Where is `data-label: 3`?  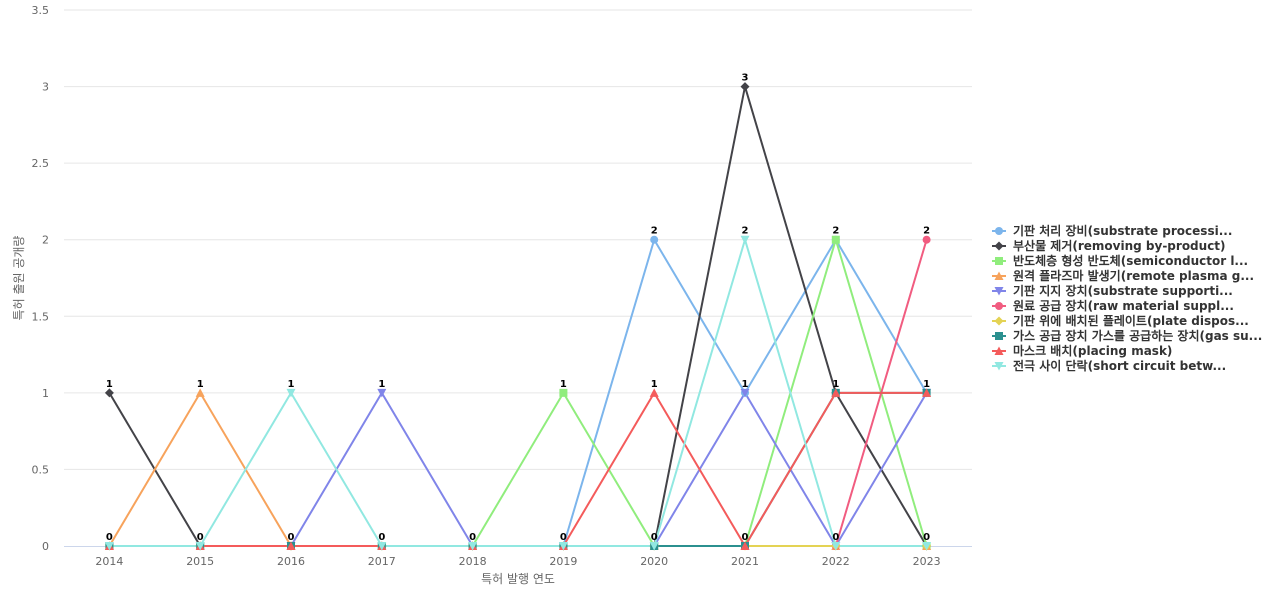
data-label: 3 is located at coordinates (745, 78).